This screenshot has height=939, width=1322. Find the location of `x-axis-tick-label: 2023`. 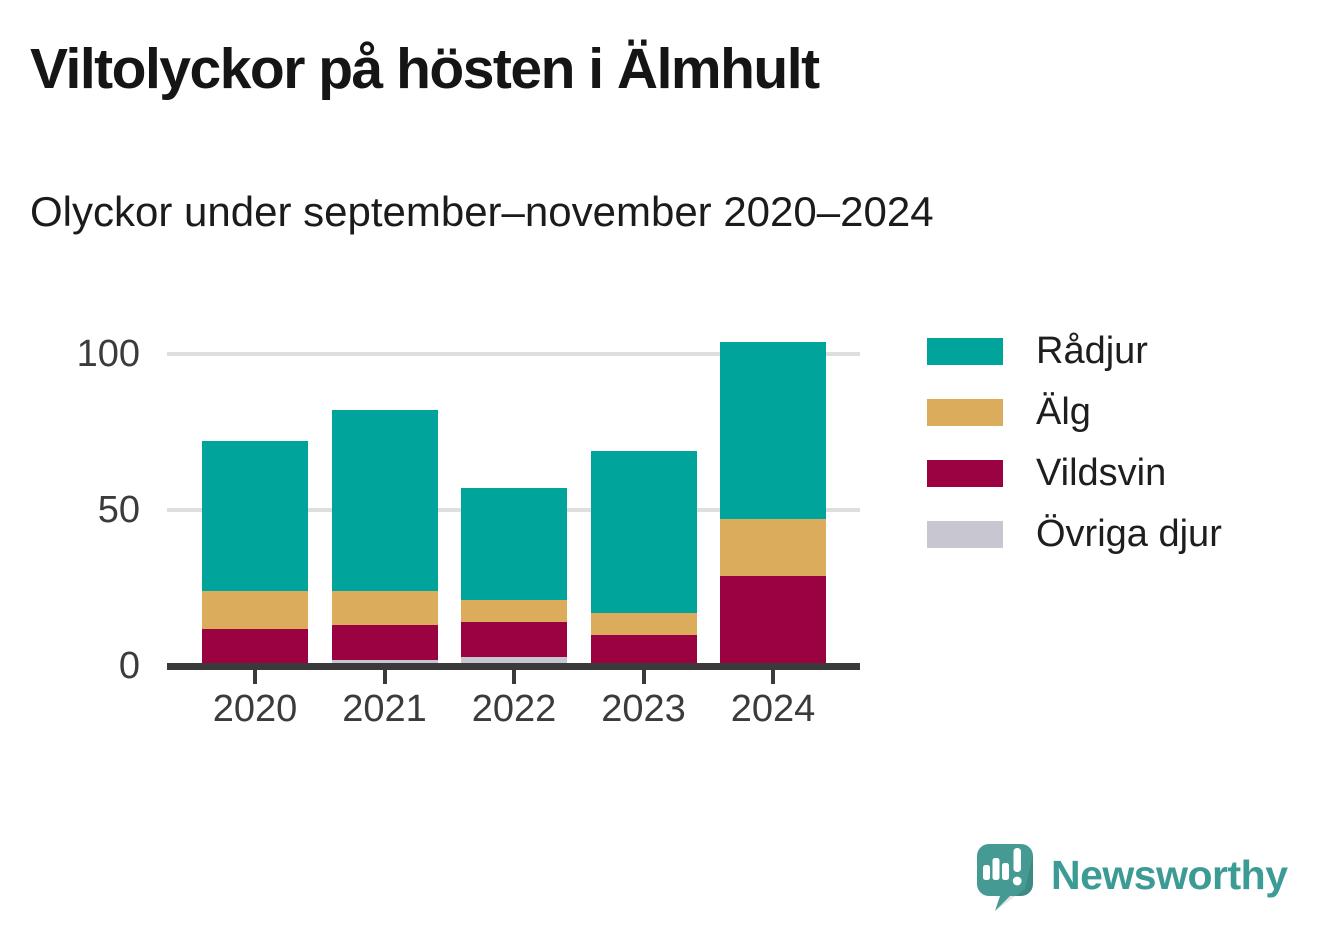

x-axis-tick-label: 2023 is located at coordinates (643, 709).